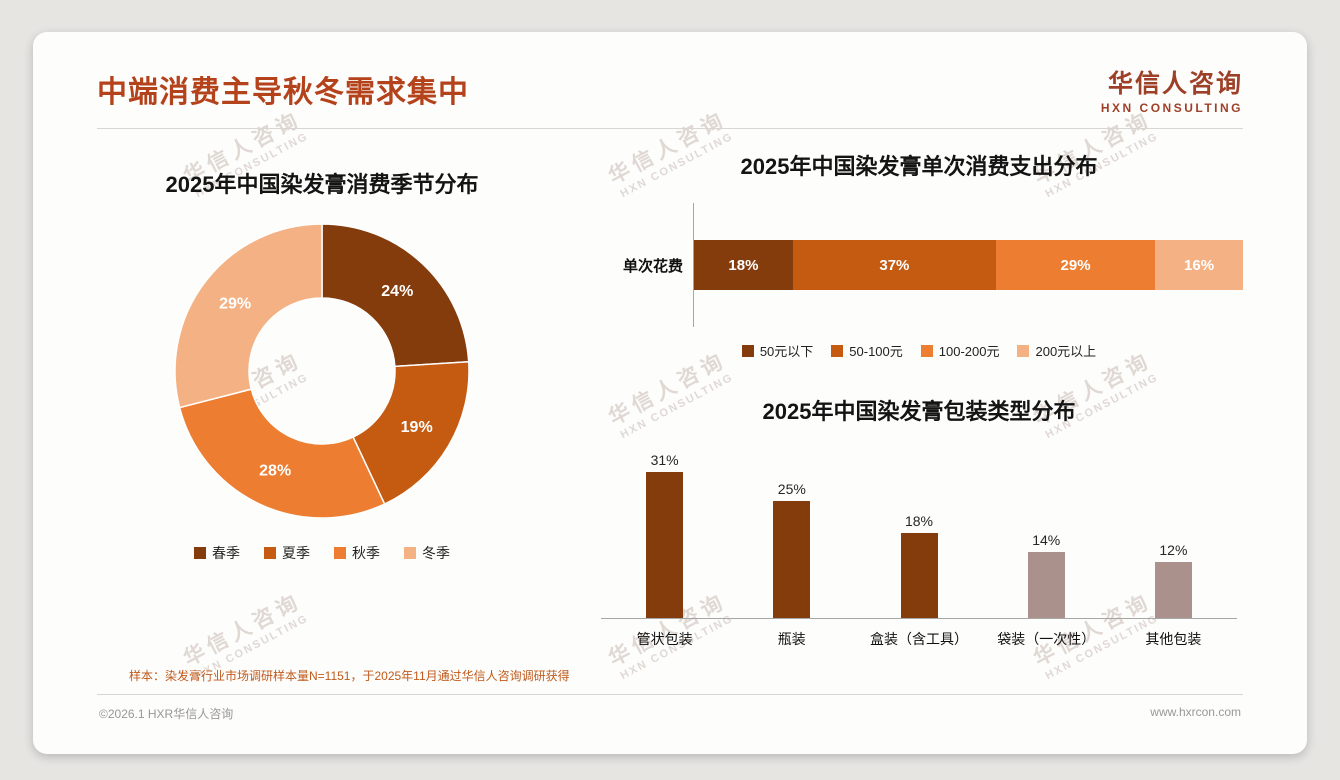 The height and width of the screenshot is (780, 1340). What do you see at coordinates (1046, 639) in the screenshot?
I see `bar-category-label: 袋装（一次性）` at bounding box center [1046, 639].